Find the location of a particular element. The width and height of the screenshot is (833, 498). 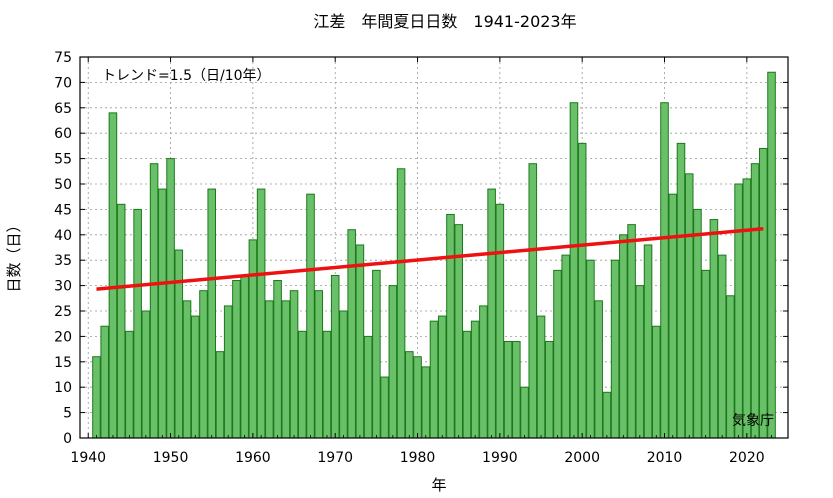

x-tick-label: 1960 is located at coordinates (253, 458).